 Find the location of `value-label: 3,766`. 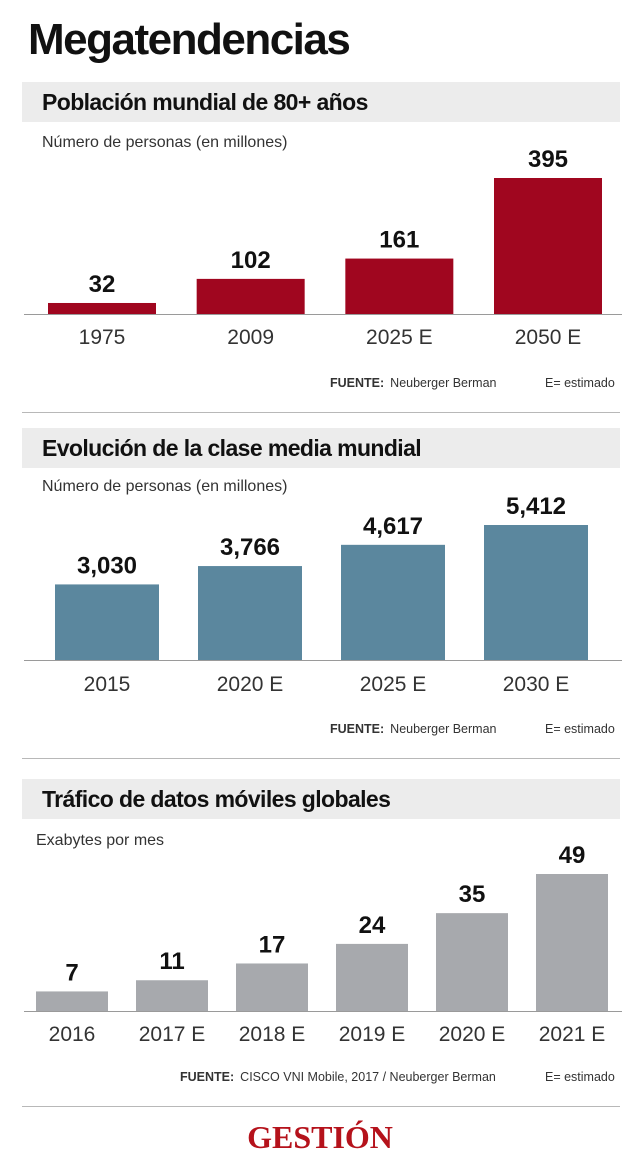

value-label: 3,766 is located at coordinates (250, 547).